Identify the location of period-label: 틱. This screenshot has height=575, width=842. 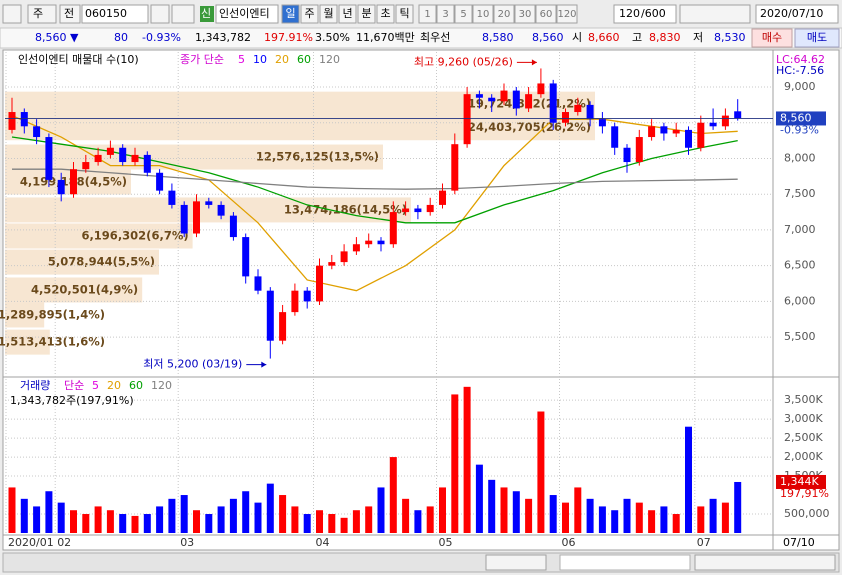
(404, 13).